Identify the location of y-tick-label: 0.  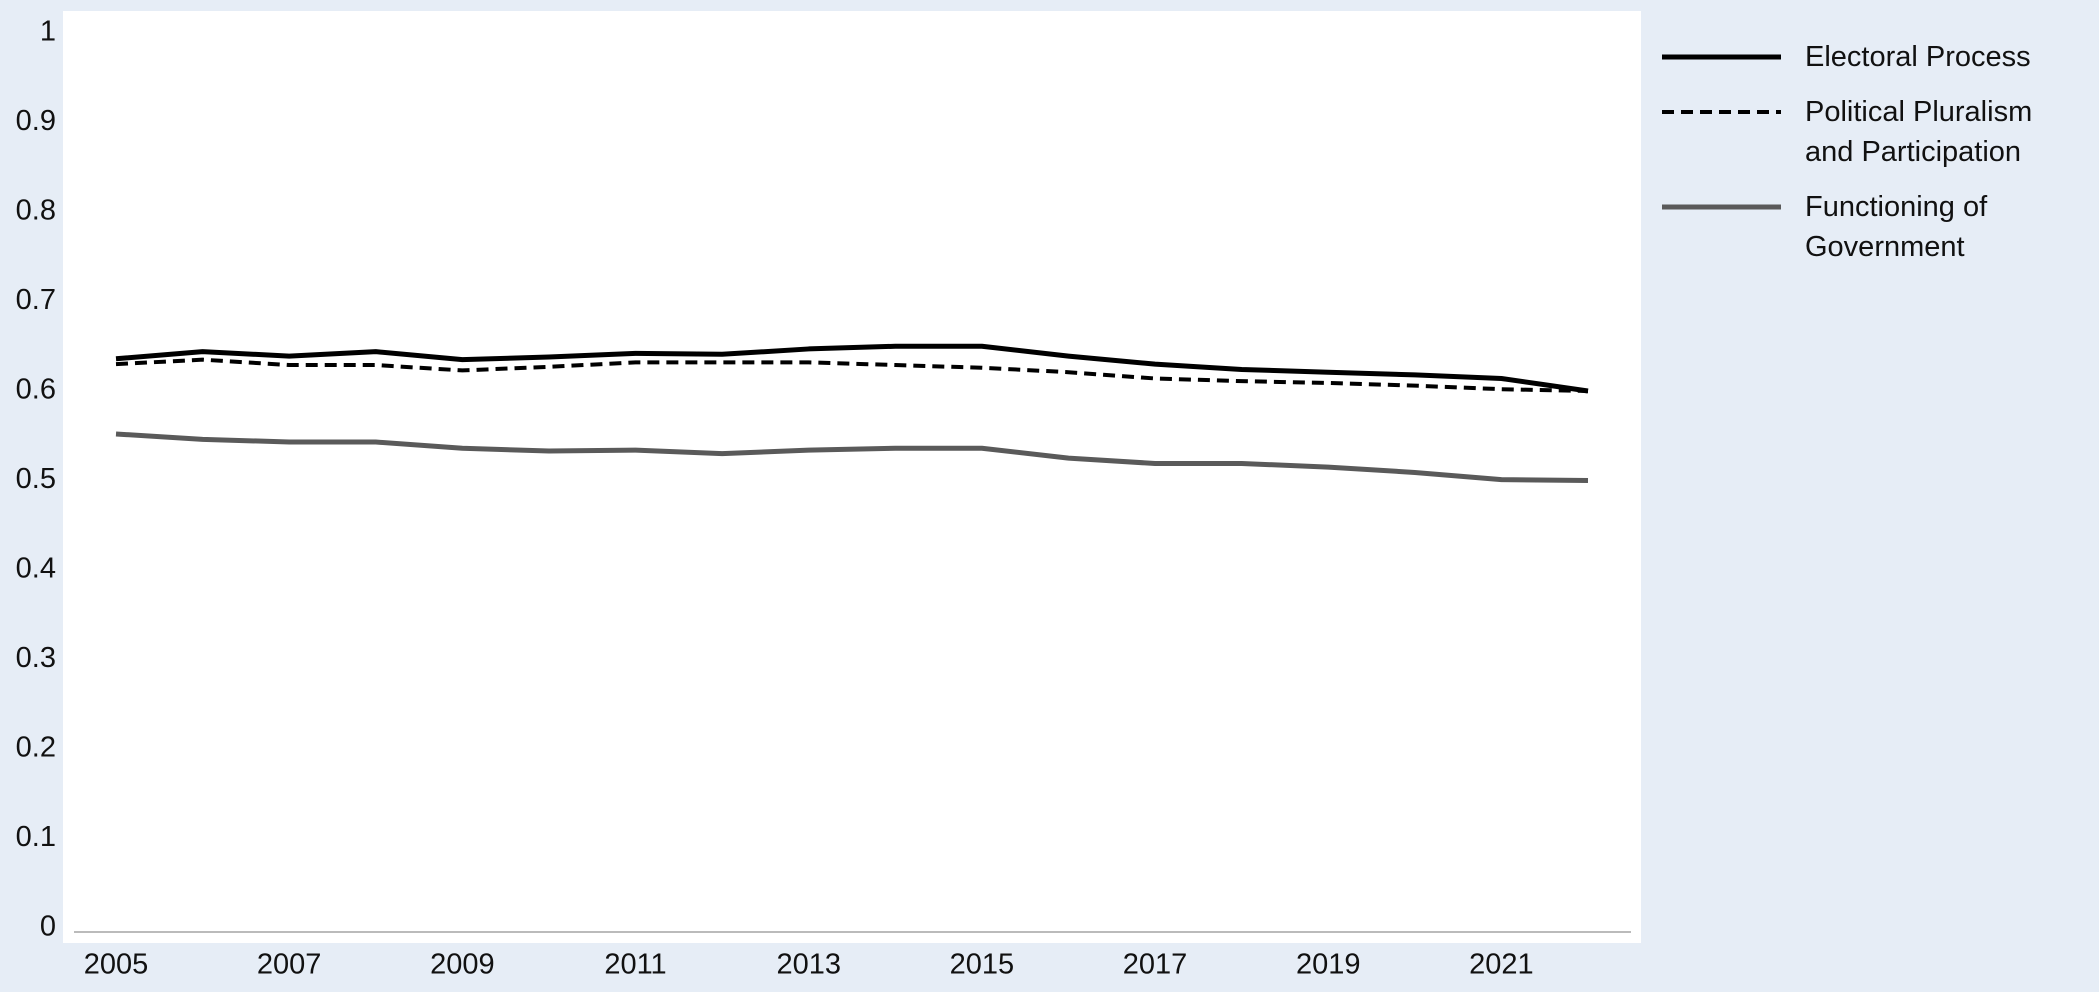
(48, 927).